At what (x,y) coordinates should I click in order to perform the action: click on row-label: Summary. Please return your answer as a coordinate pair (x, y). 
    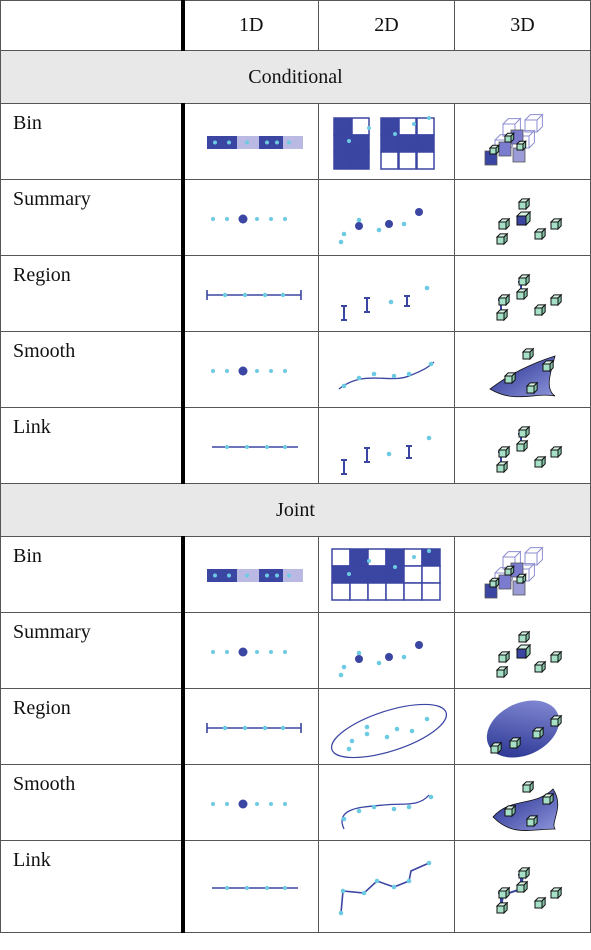
    Looking at the image, I should click on (92, 650).